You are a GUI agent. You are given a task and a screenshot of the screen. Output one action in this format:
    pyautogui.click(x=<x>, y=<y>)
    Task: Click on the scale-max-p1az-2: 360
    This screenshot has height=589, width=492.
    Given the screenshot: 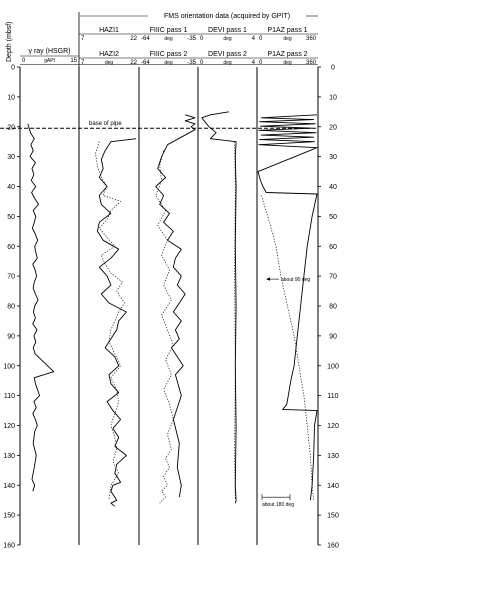 What is the action you would take?
    pyautogui.click(x=311, y=63)
    